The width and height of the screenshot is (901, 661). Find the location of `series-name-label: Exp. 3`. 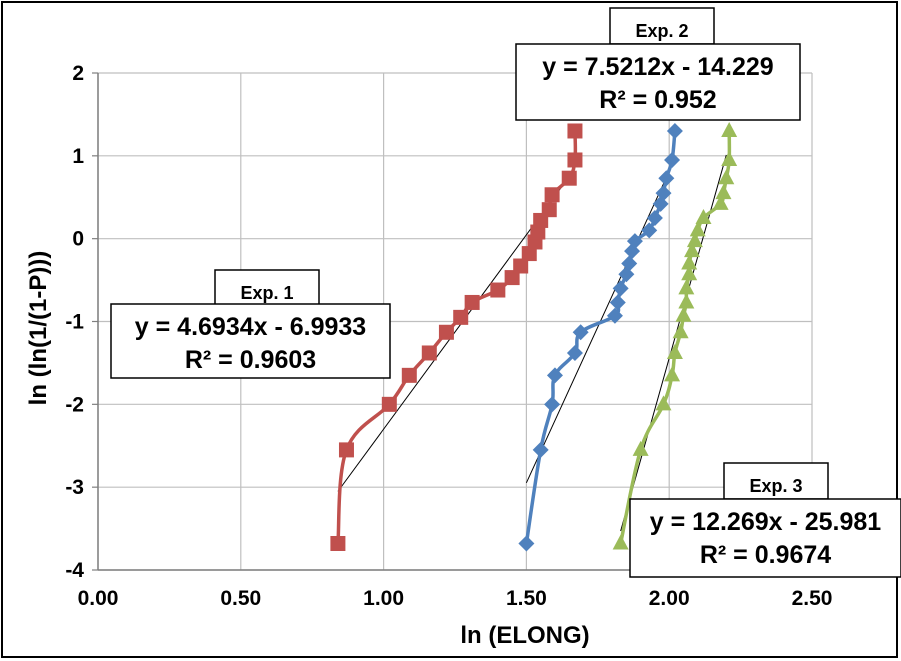

series-name-label: Exp. 3 is located at coordinates (775, 486).